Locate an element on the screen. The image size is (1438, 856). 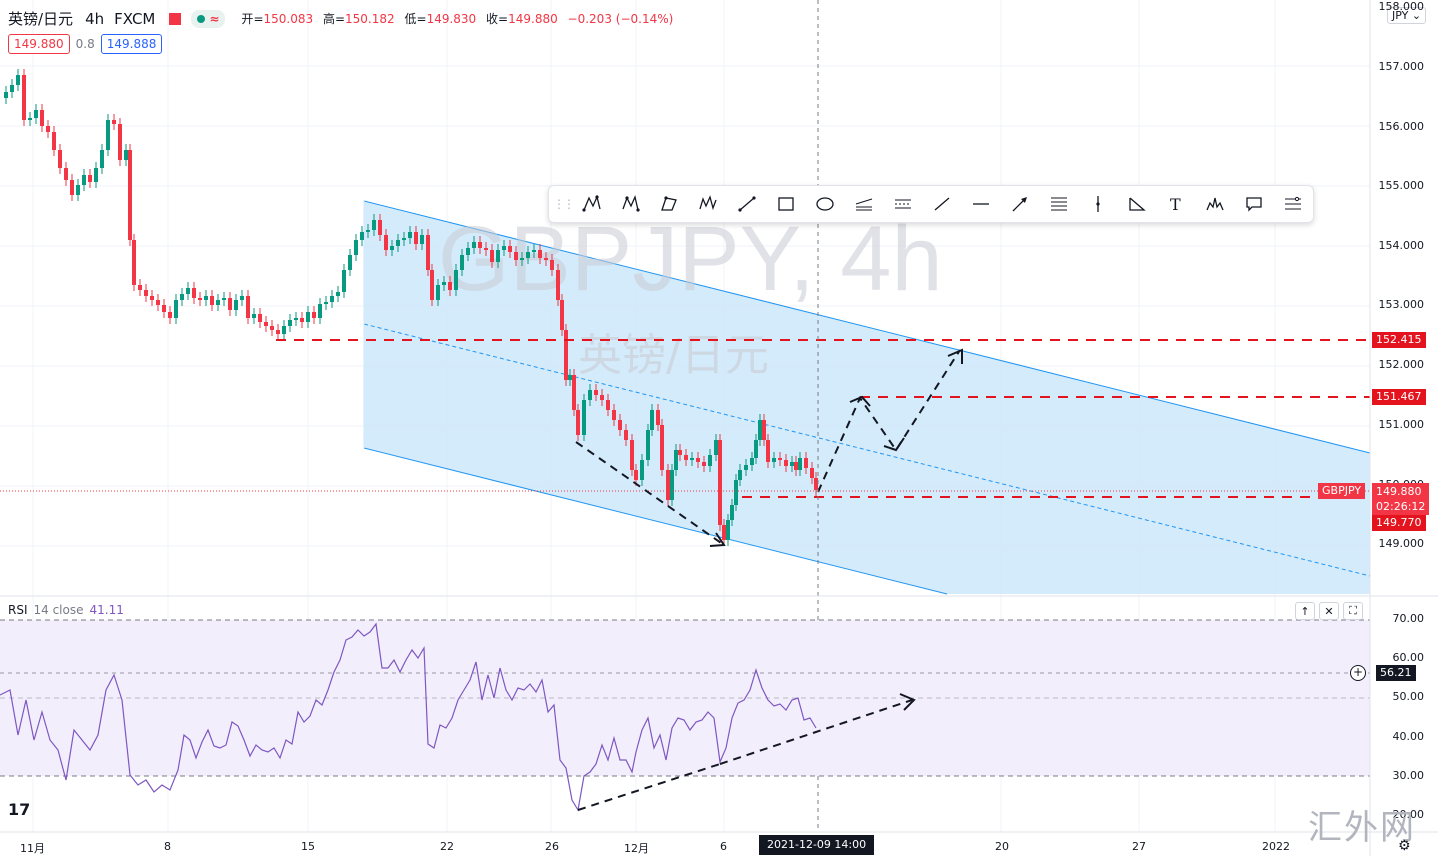
bid-ask-panel: 149.880 0.8 149.888 is located at coordinates (85, 44).